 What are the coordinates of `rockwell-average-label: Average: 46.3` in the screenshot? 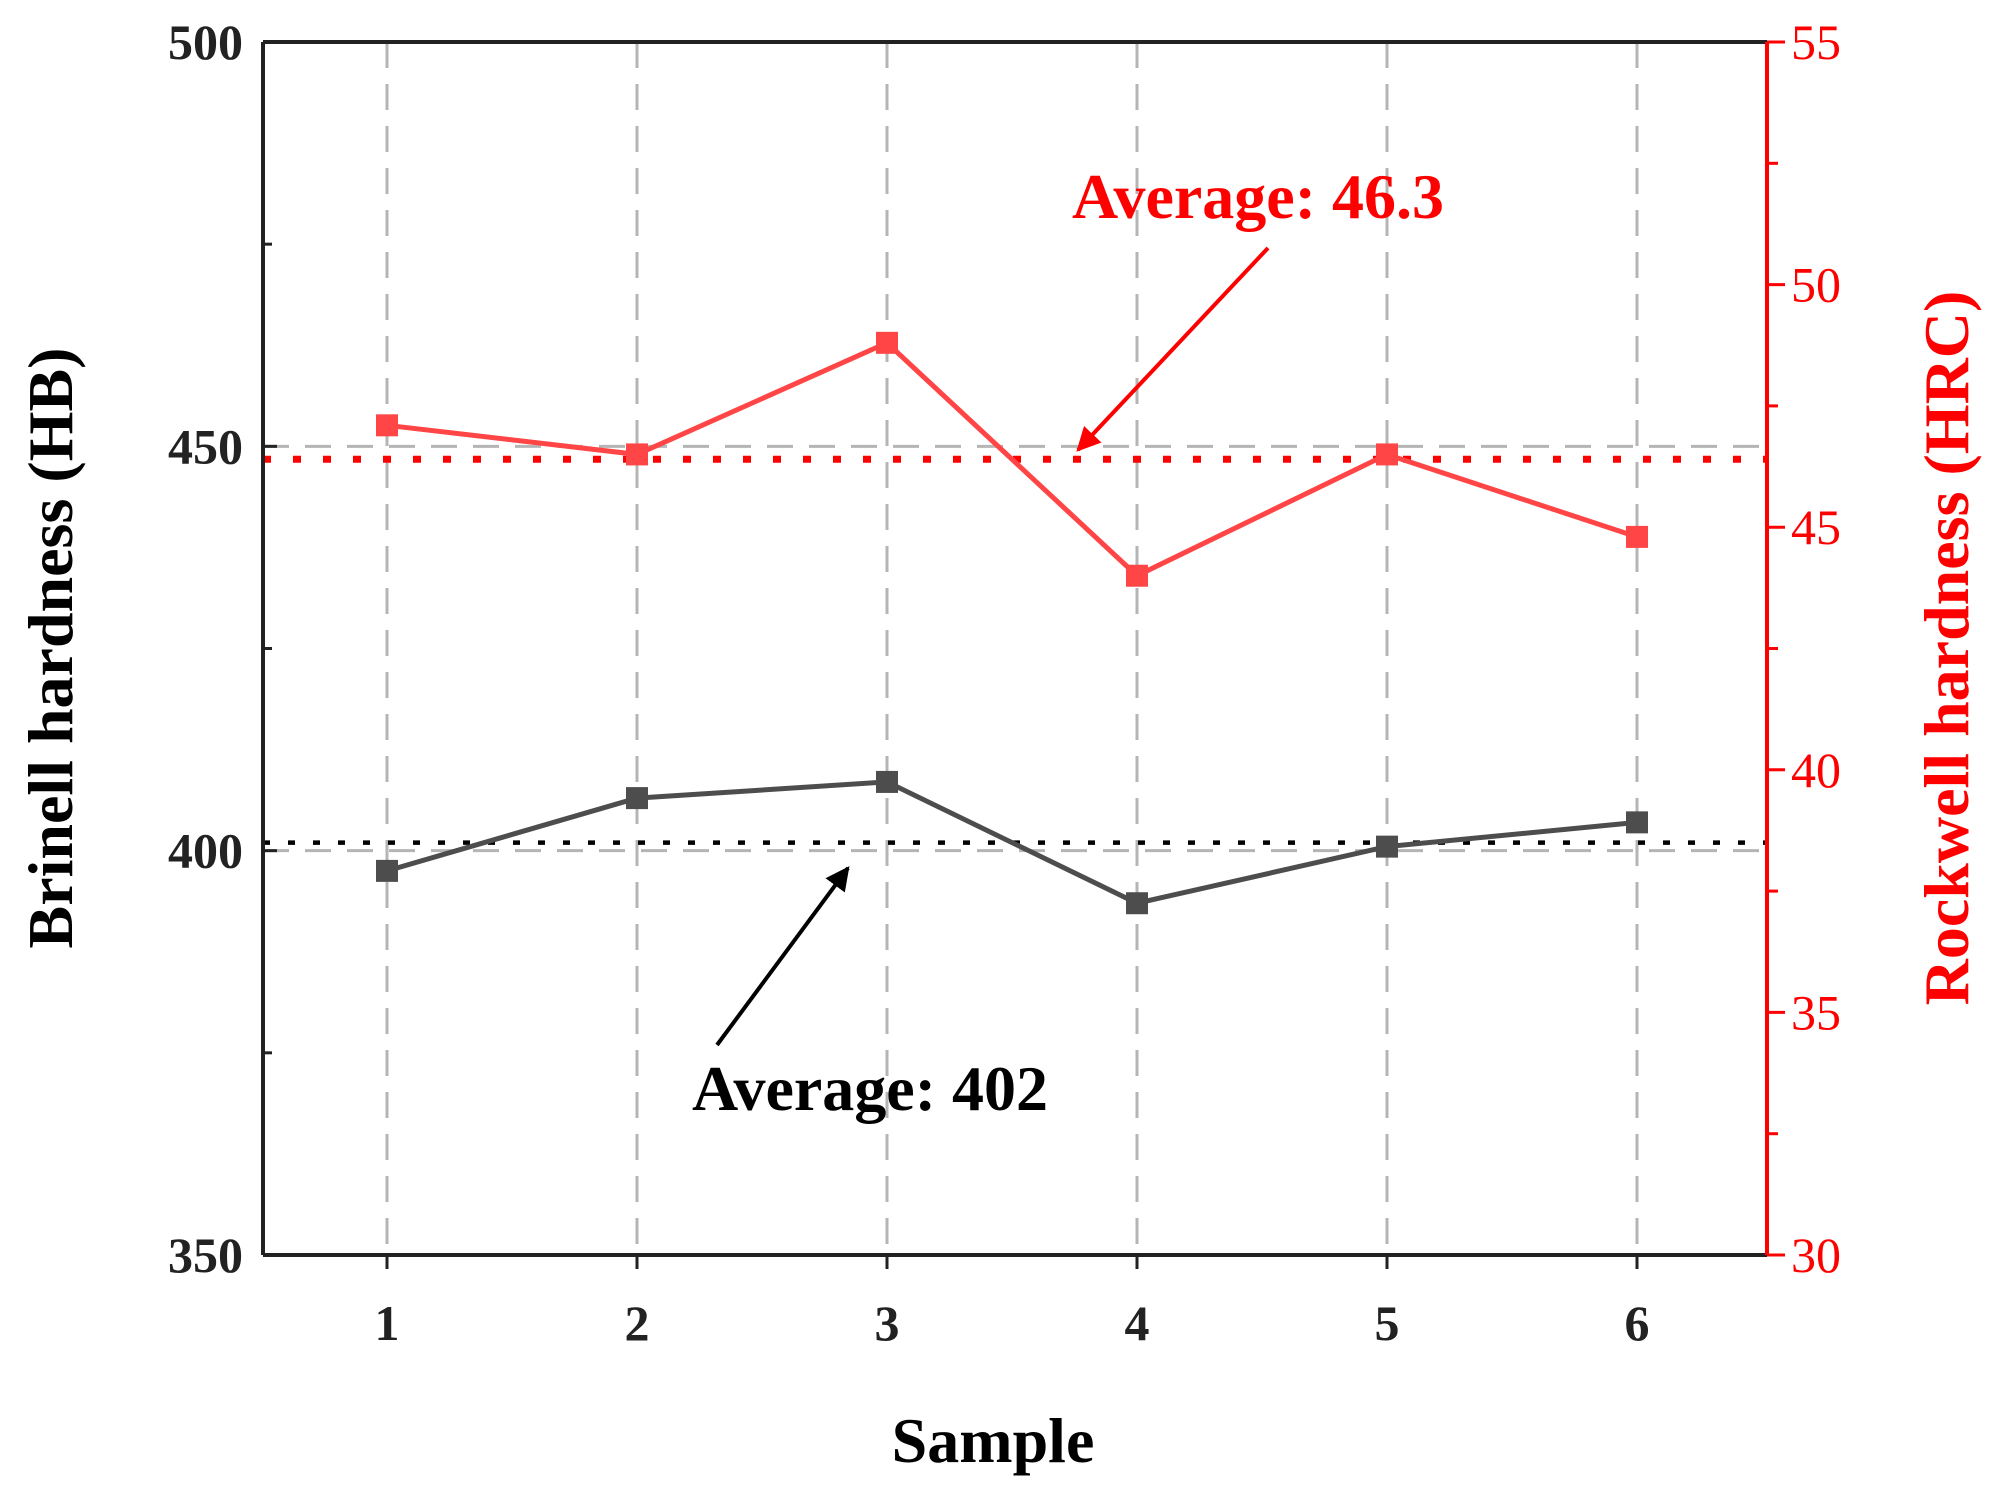 It's located at (1258, 196).